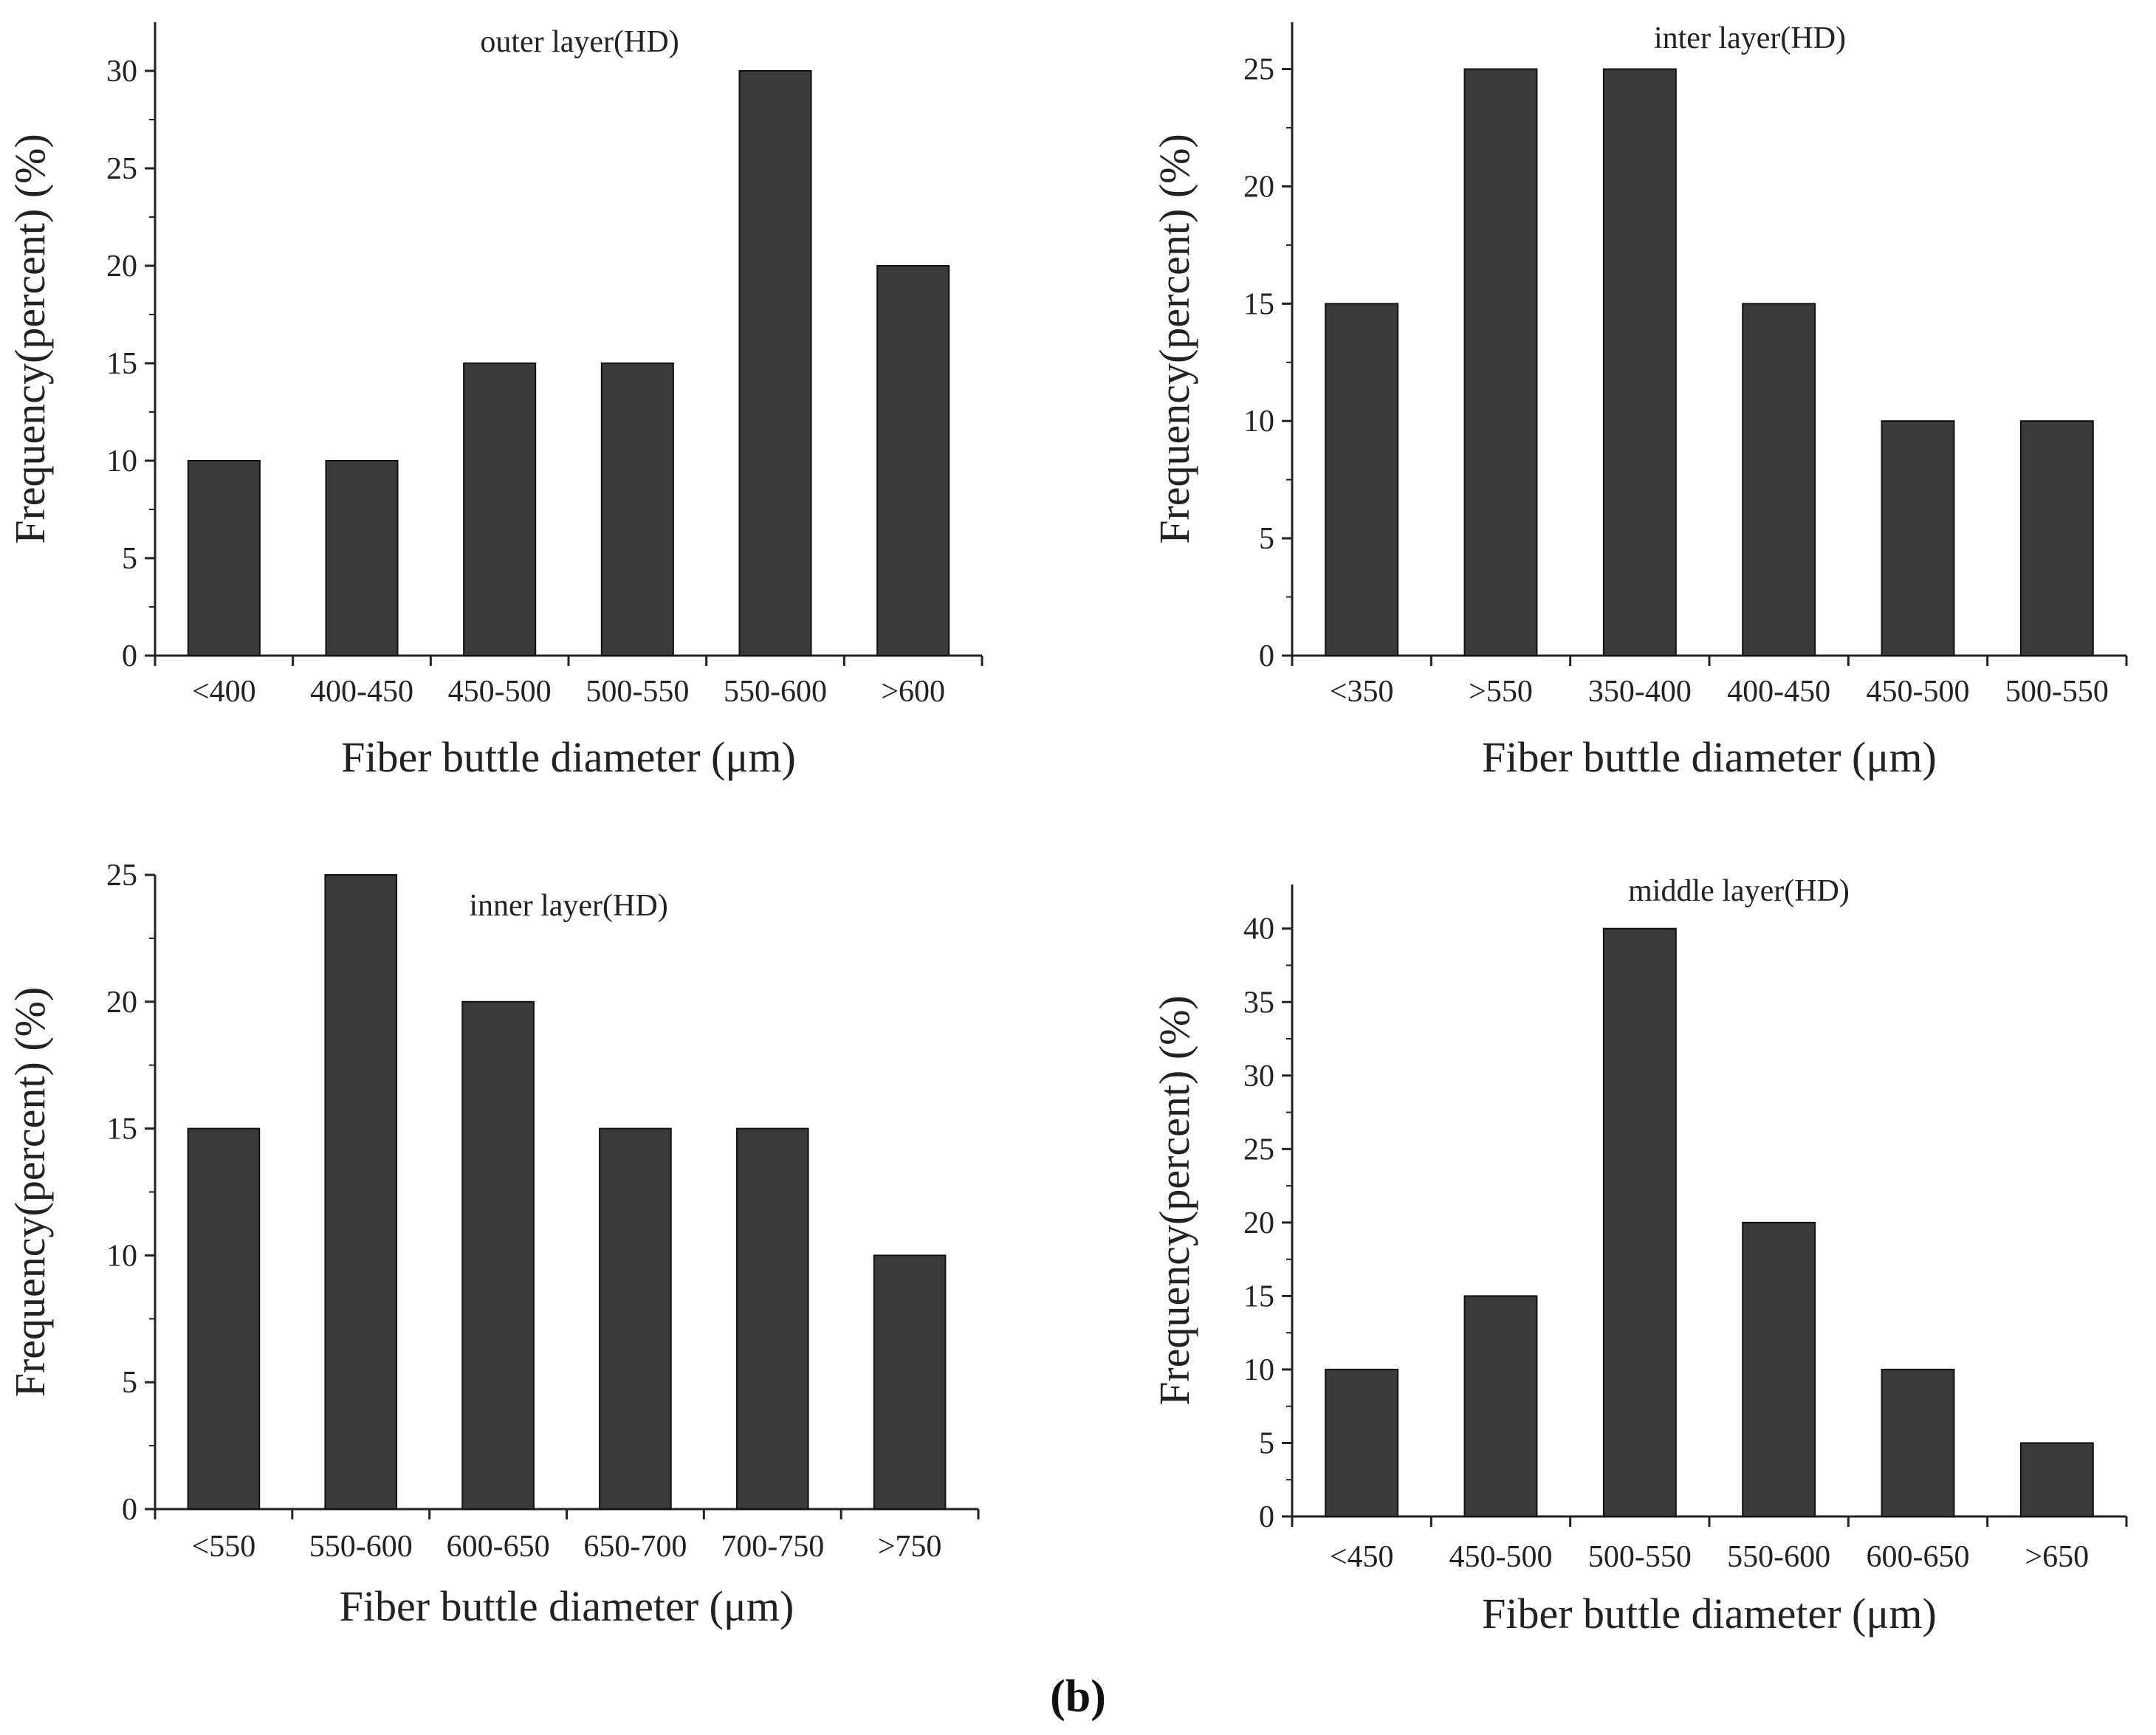  I want to click on x-tick-label: >650, so click(2057, 1557).